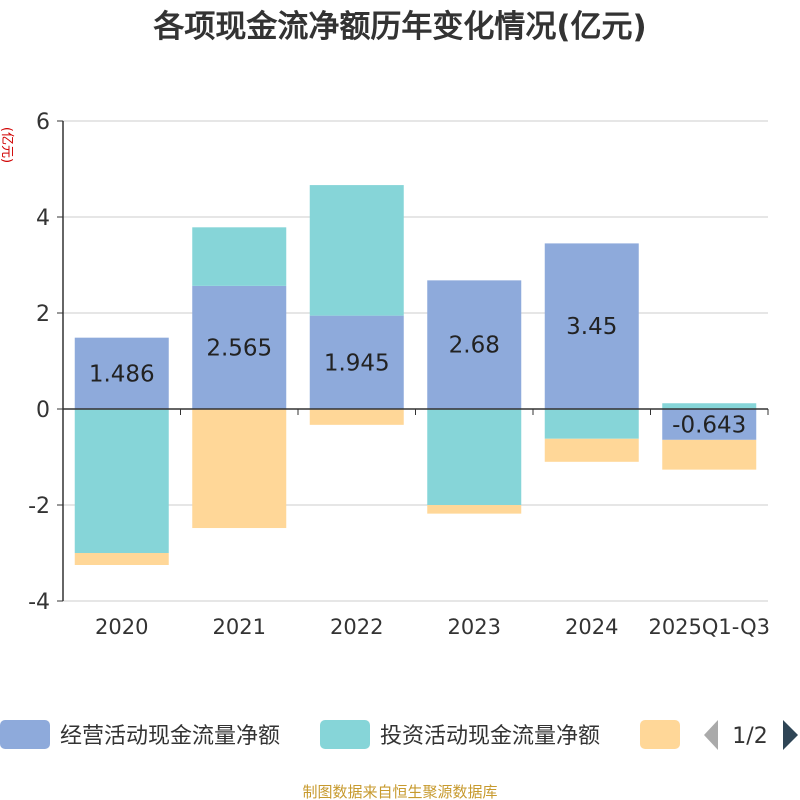  Describe the element at coordinates (356, 627) in the screenshot. I see `x-tick-label-2: 2022` at that location.